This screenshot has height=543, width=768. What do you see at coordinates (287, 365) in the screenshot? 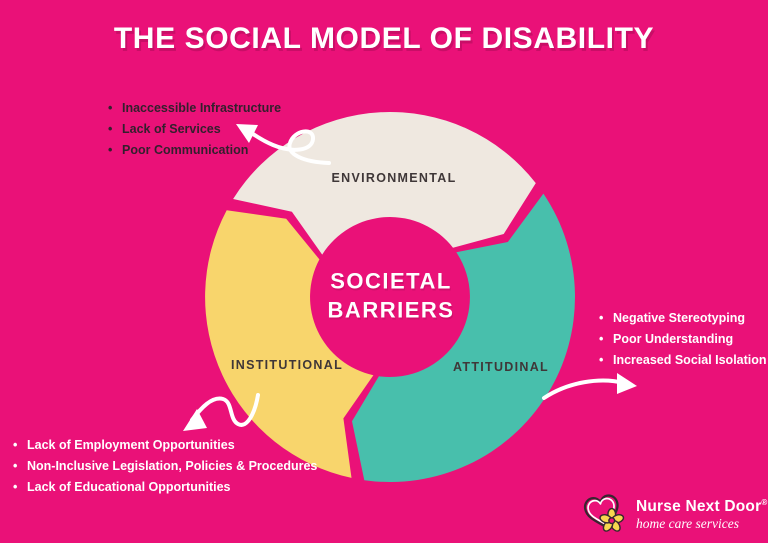
I see `segment-label-institutional: INSTITUTIONAL` at bounding box center [287, 365].